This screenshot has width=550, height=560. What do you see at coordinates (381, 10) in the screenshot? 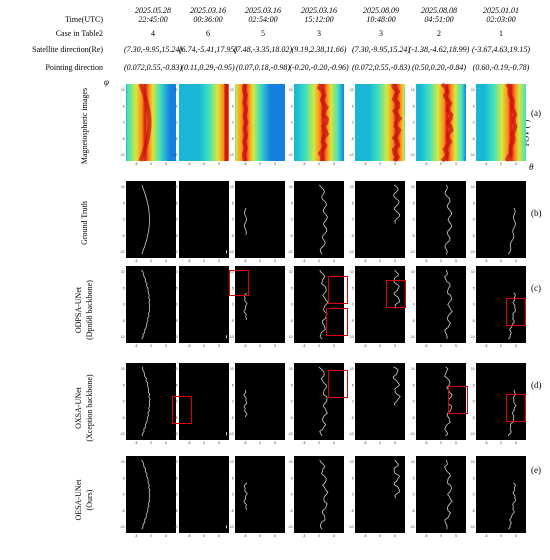
I see `column-date: 2025.08.09` at bounding box center [381, 10].